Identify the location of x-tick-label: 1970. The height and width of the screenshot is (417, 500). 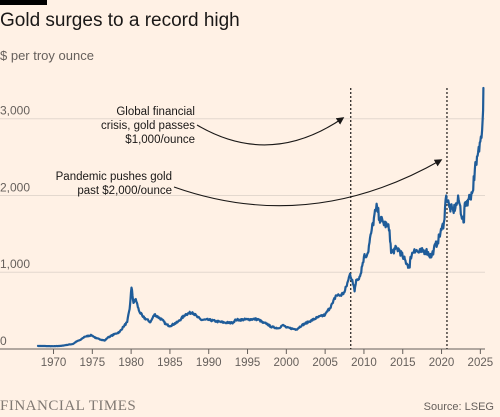
(54, 363).